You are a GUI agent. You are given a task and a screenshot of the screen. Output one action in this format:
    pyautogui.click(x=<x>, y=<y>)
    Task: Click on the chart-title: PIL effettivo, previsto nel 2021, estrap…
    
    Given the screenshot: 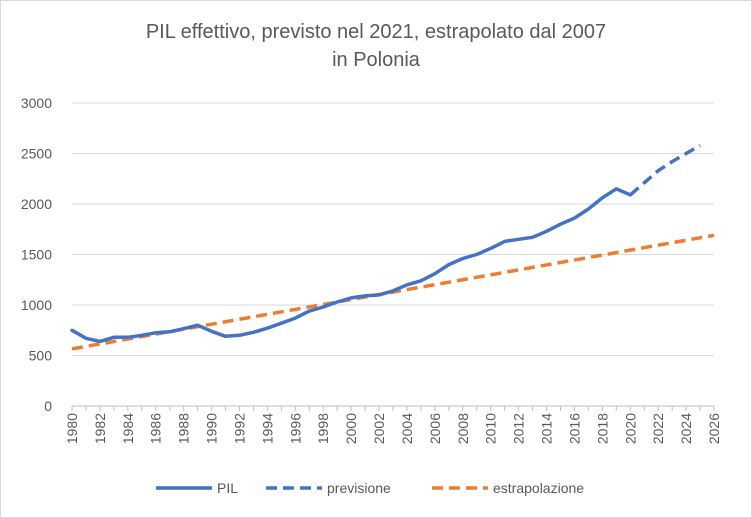 What is the action you would take?
    pyautogui.click(x=376, y=46)
    